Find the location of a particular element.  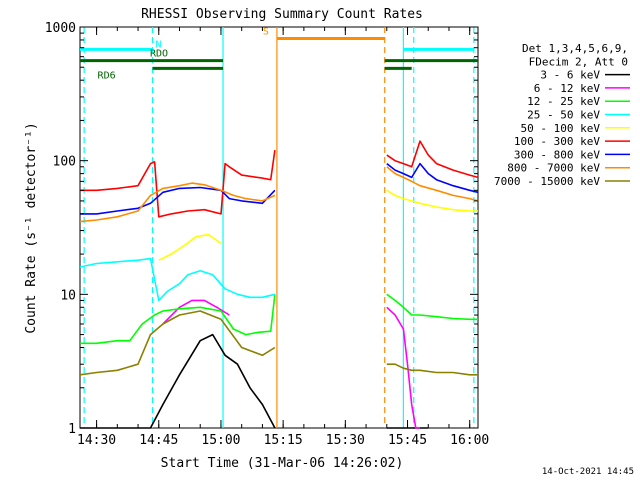

legend-entry-label: 25 - 50 keV is located at coordinates (563, 115).